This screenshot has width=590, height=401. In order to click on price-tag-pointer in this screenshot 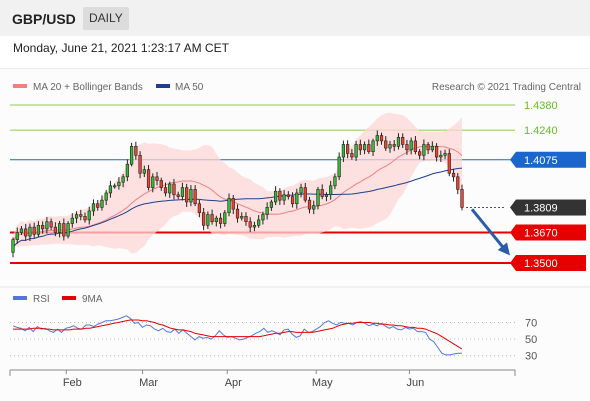, I will do `click(513, 263)`.